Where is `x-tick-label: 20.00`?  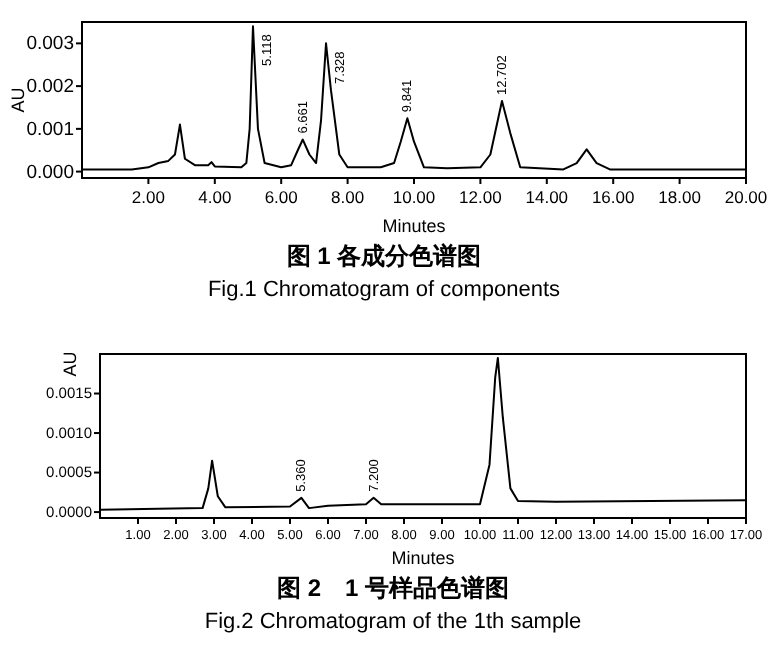
x-tick-label: 20.00 is located at coordinates (746, 197).